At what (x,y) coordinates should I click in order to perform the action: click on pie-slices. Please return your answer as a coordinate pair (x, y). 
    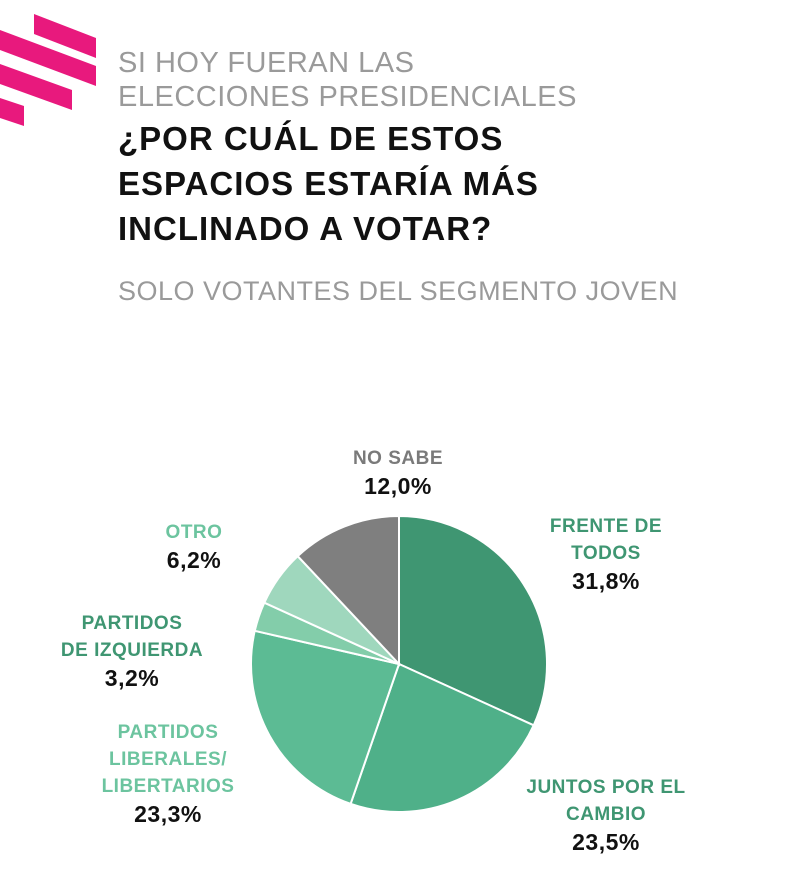
    Looking at the image, I should click on (399, 664).